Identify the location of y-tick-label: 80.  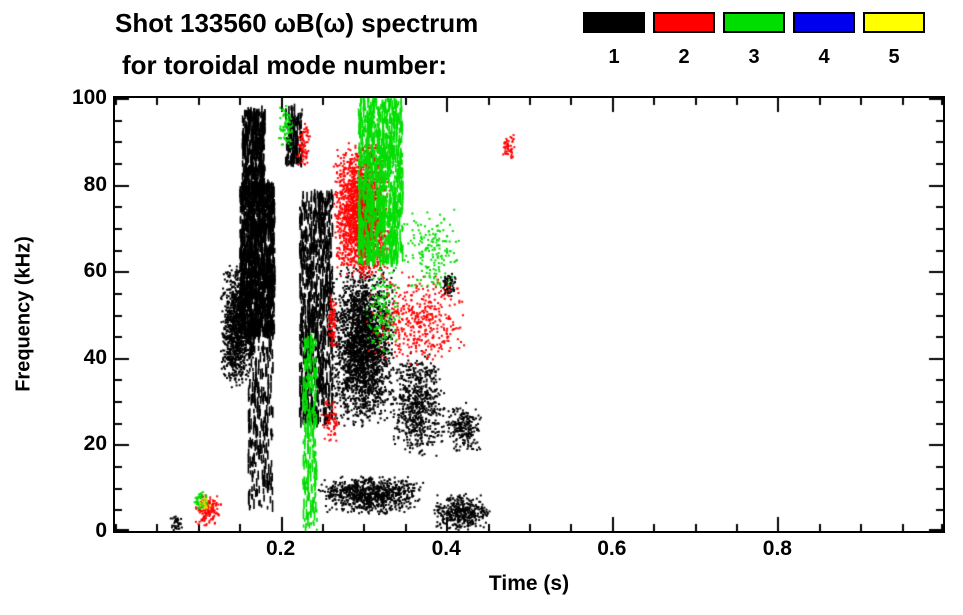
(95, 184).